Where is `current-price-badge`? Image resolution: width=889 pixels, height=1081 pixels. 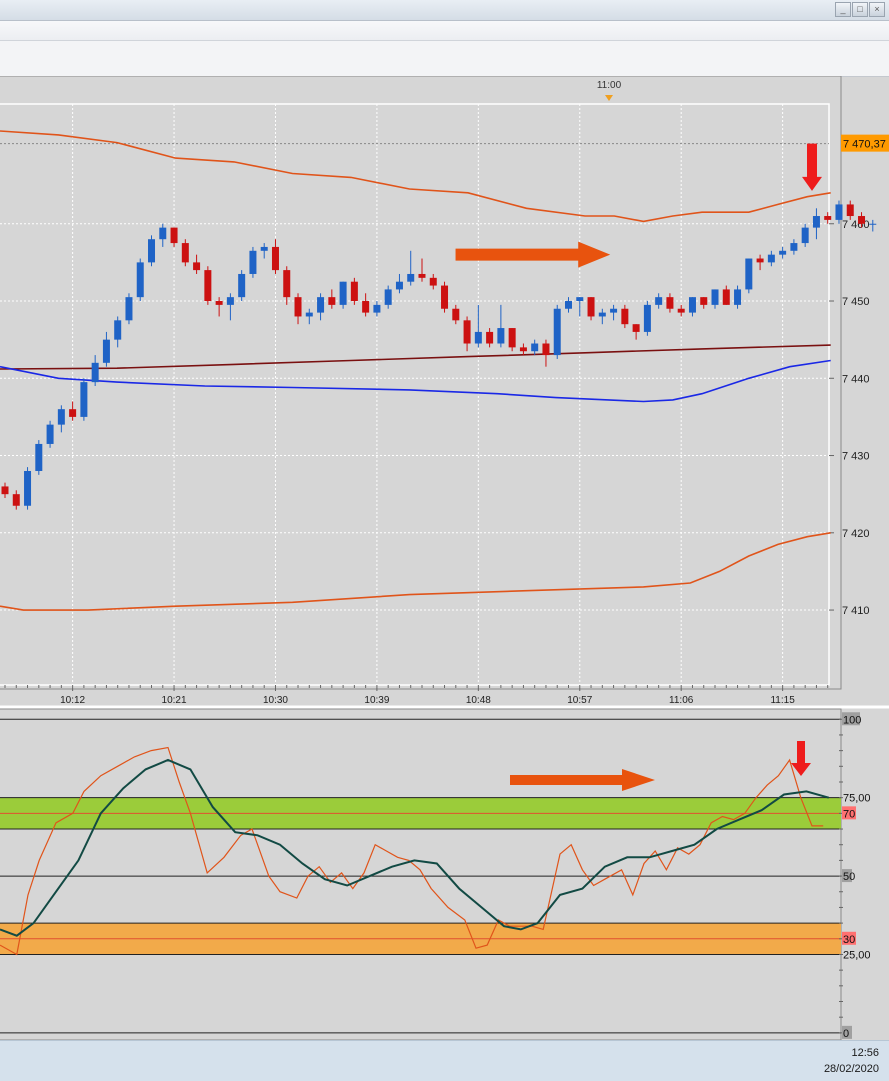 current-price-badge is located at coordinates (865, 143).